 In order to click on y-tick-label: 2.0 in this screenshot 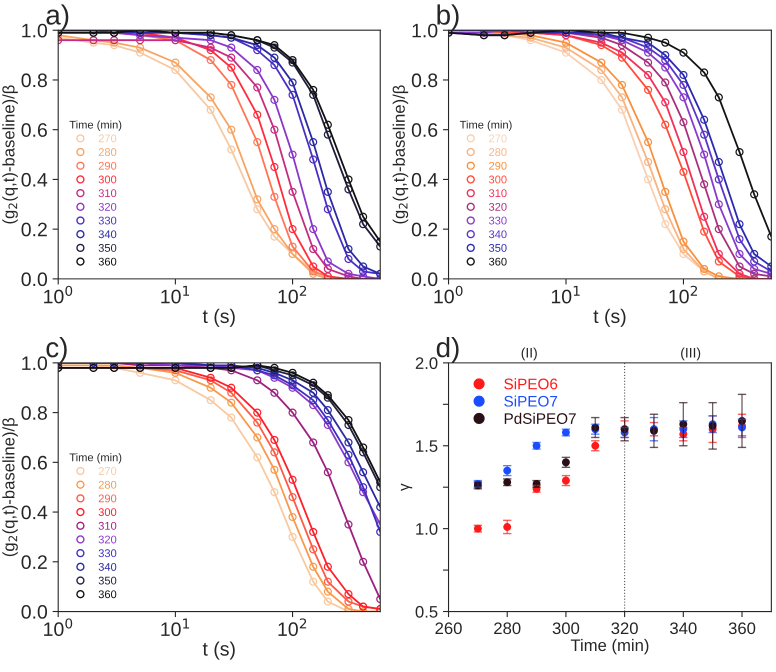, I will do `click(427, 363)`.